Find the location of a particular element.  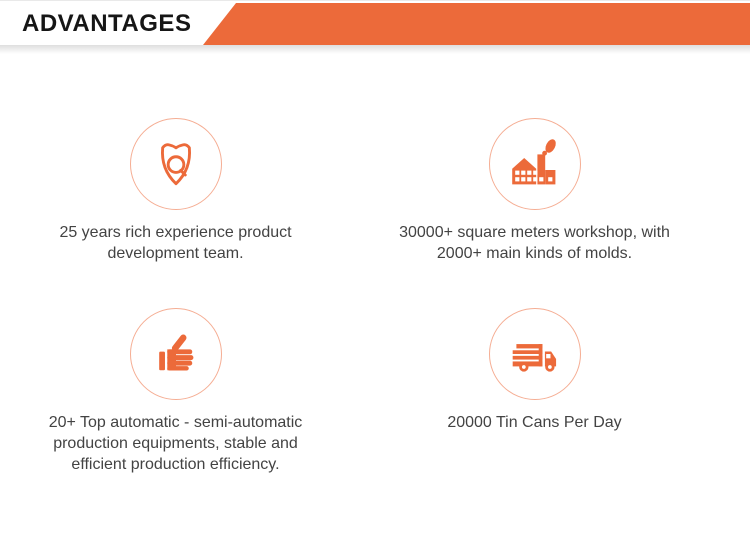

feature-line: 20000 Tin Cans Per Day is located at coordinates (534, 422).